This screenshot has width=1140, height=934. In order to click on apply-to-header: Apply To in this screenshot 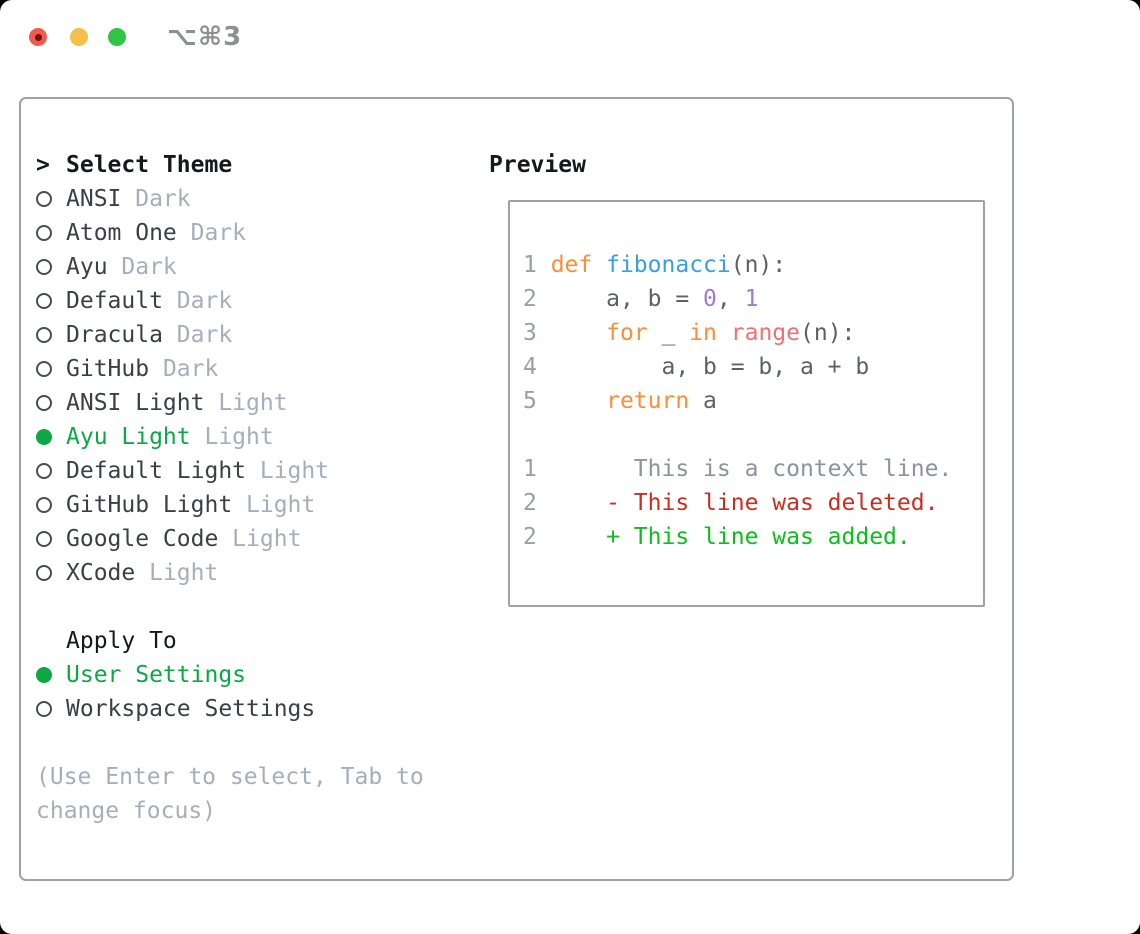, I will do `click(251, 641)`.